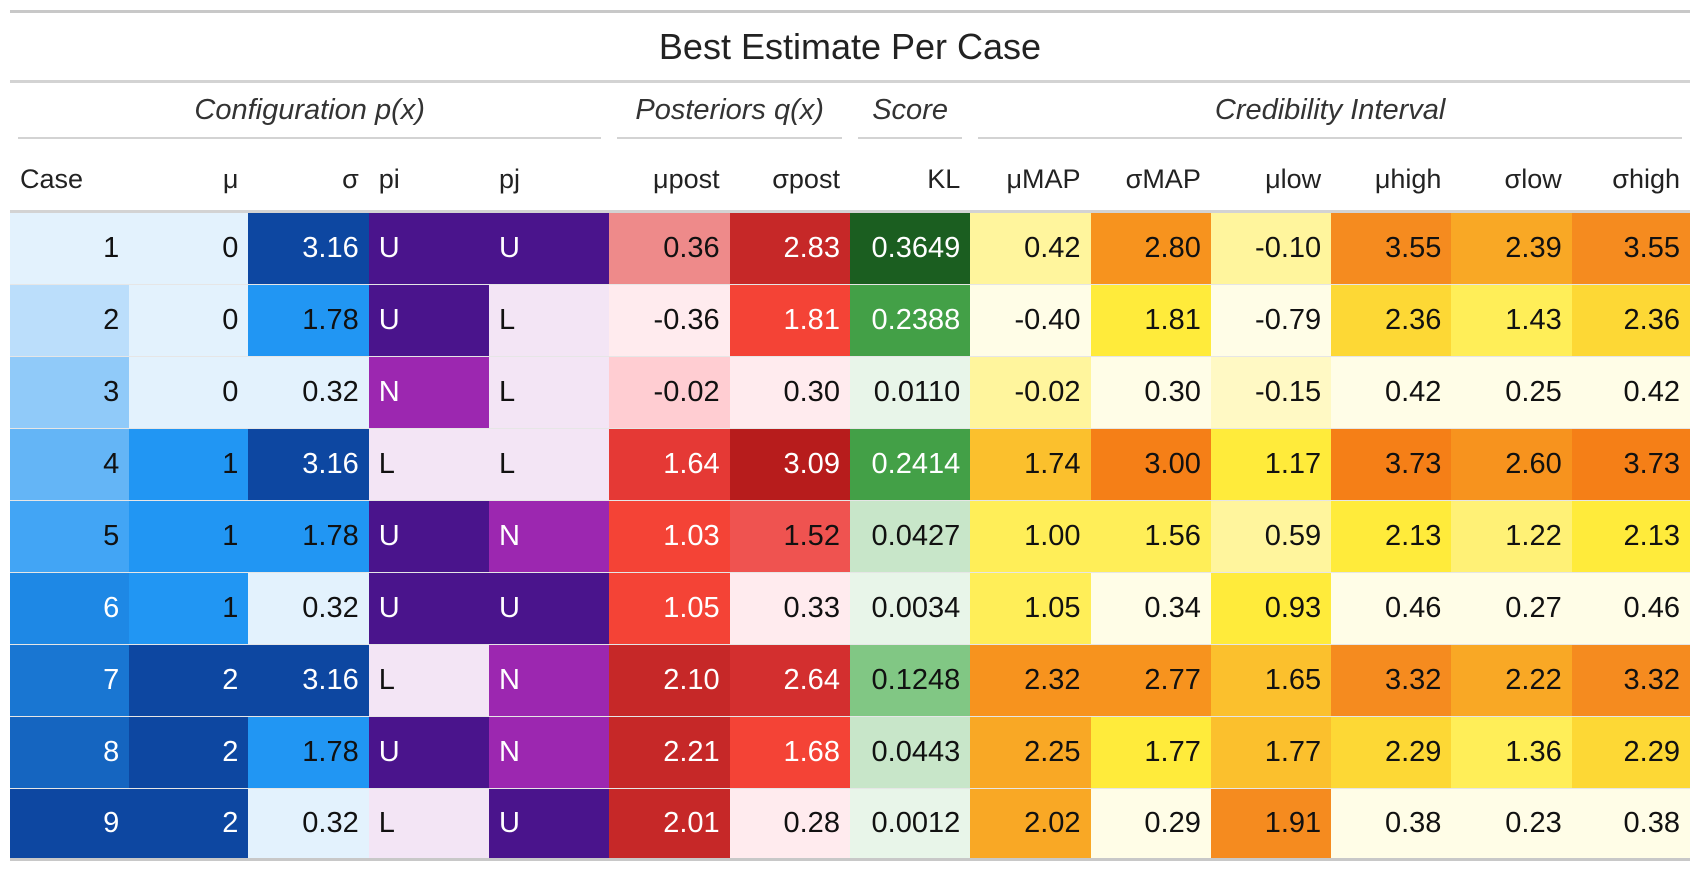 The image size is (1700, 874). I want to click on cell-mu-low: 1.65, so click(1271, 681).